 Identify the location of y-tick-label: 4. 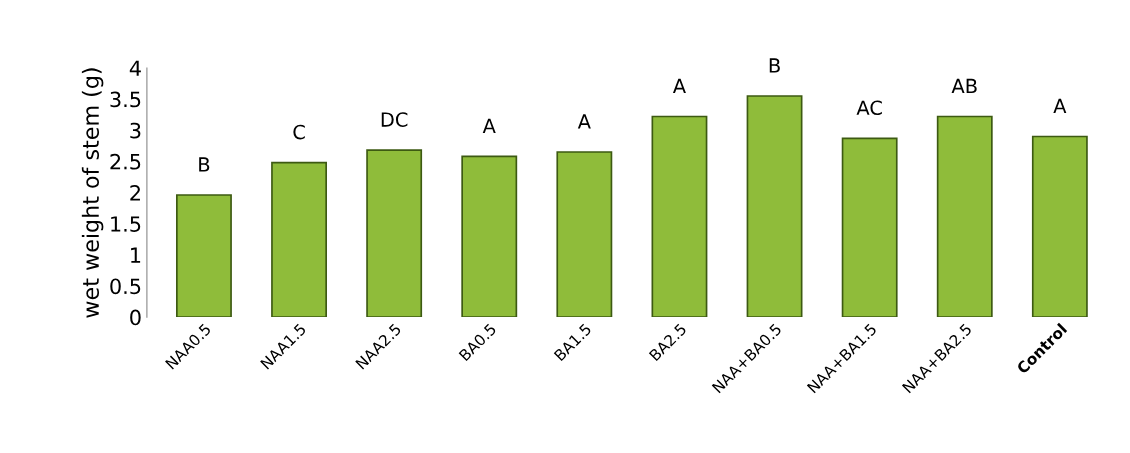
(135, 68).